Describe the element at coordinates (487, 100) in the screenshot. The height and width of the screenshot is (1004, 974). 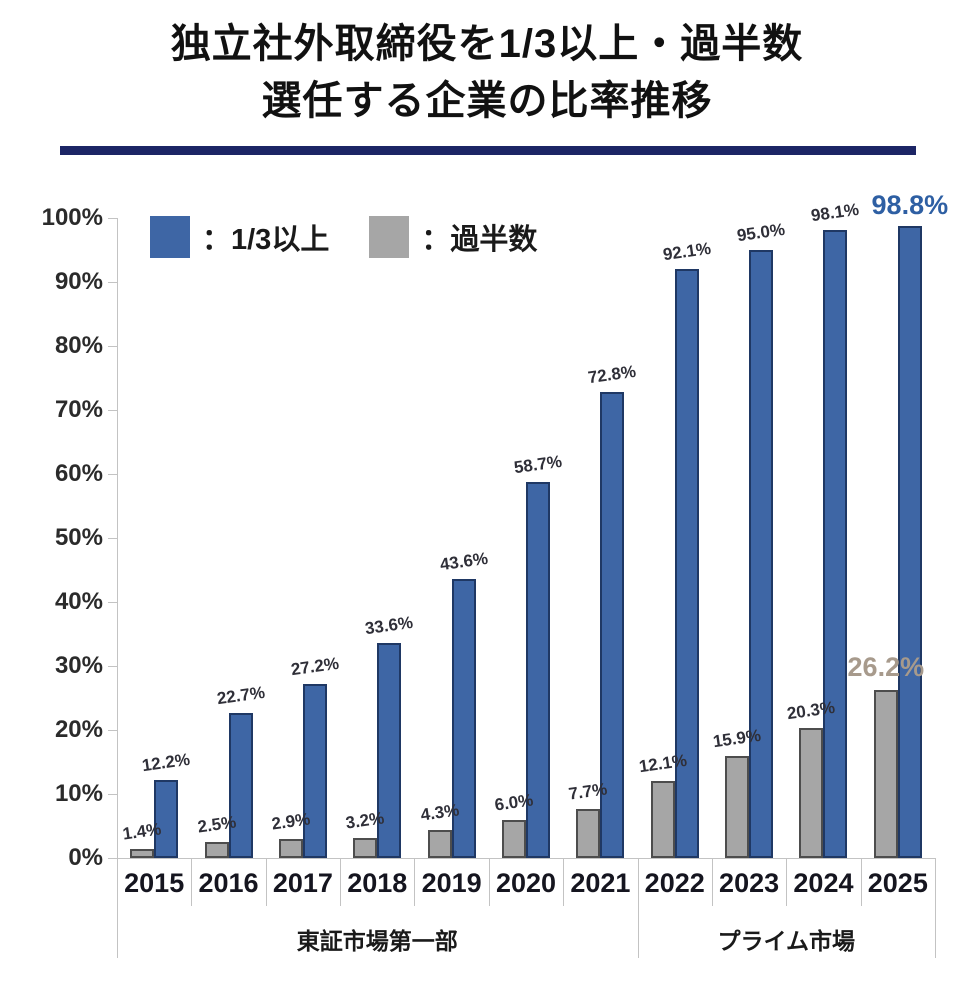
I see `chart-title-line2: 選任する企業の比率推移` at that location.